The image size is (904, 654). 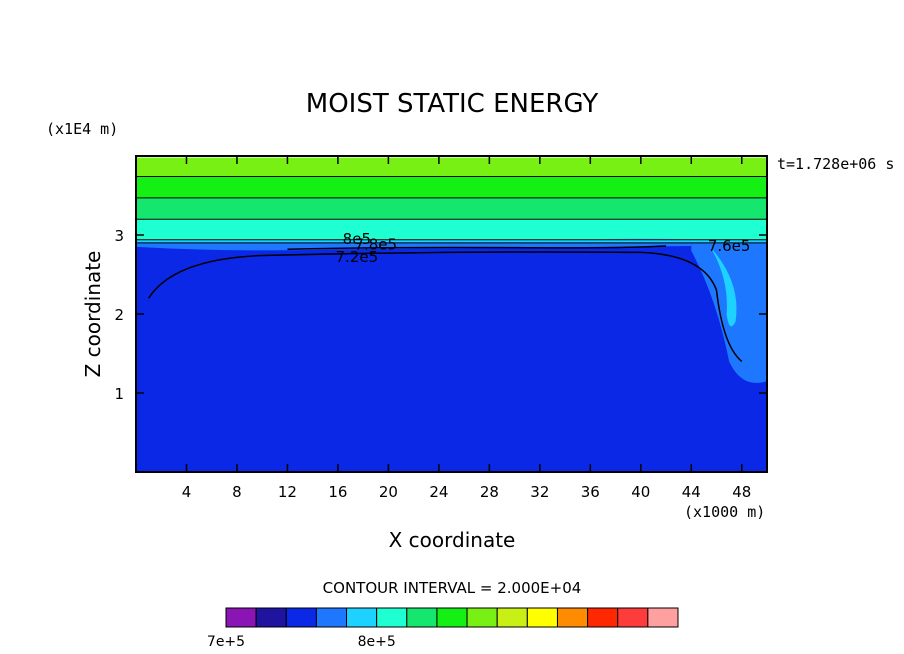 I want to click on contour-line-upper, so click(x=477, y=247).